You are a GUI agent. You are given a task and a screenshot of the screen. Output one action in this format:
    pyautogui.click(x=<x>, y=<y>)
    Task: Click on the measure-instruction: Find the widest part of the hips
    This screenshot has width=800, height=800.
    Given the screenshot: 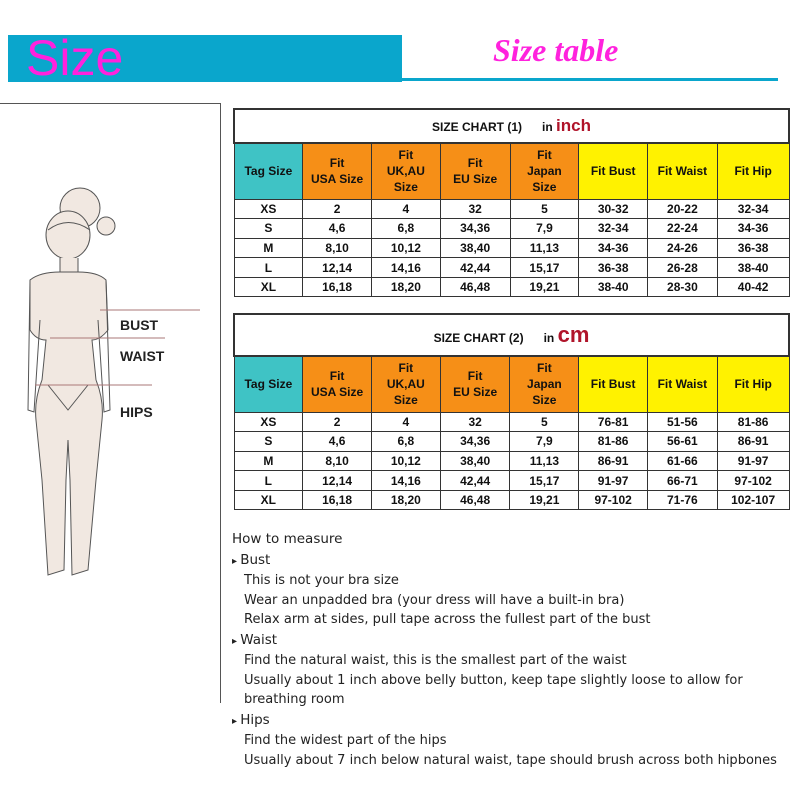 What is the action you would take?
    pyautogui.click(x=345, y=740)
    